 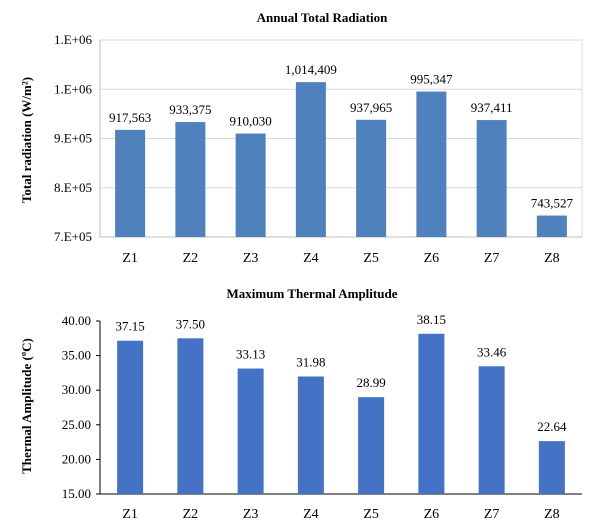 I want to click on data-label-z6: 995,347, so click(x=431, y=79).